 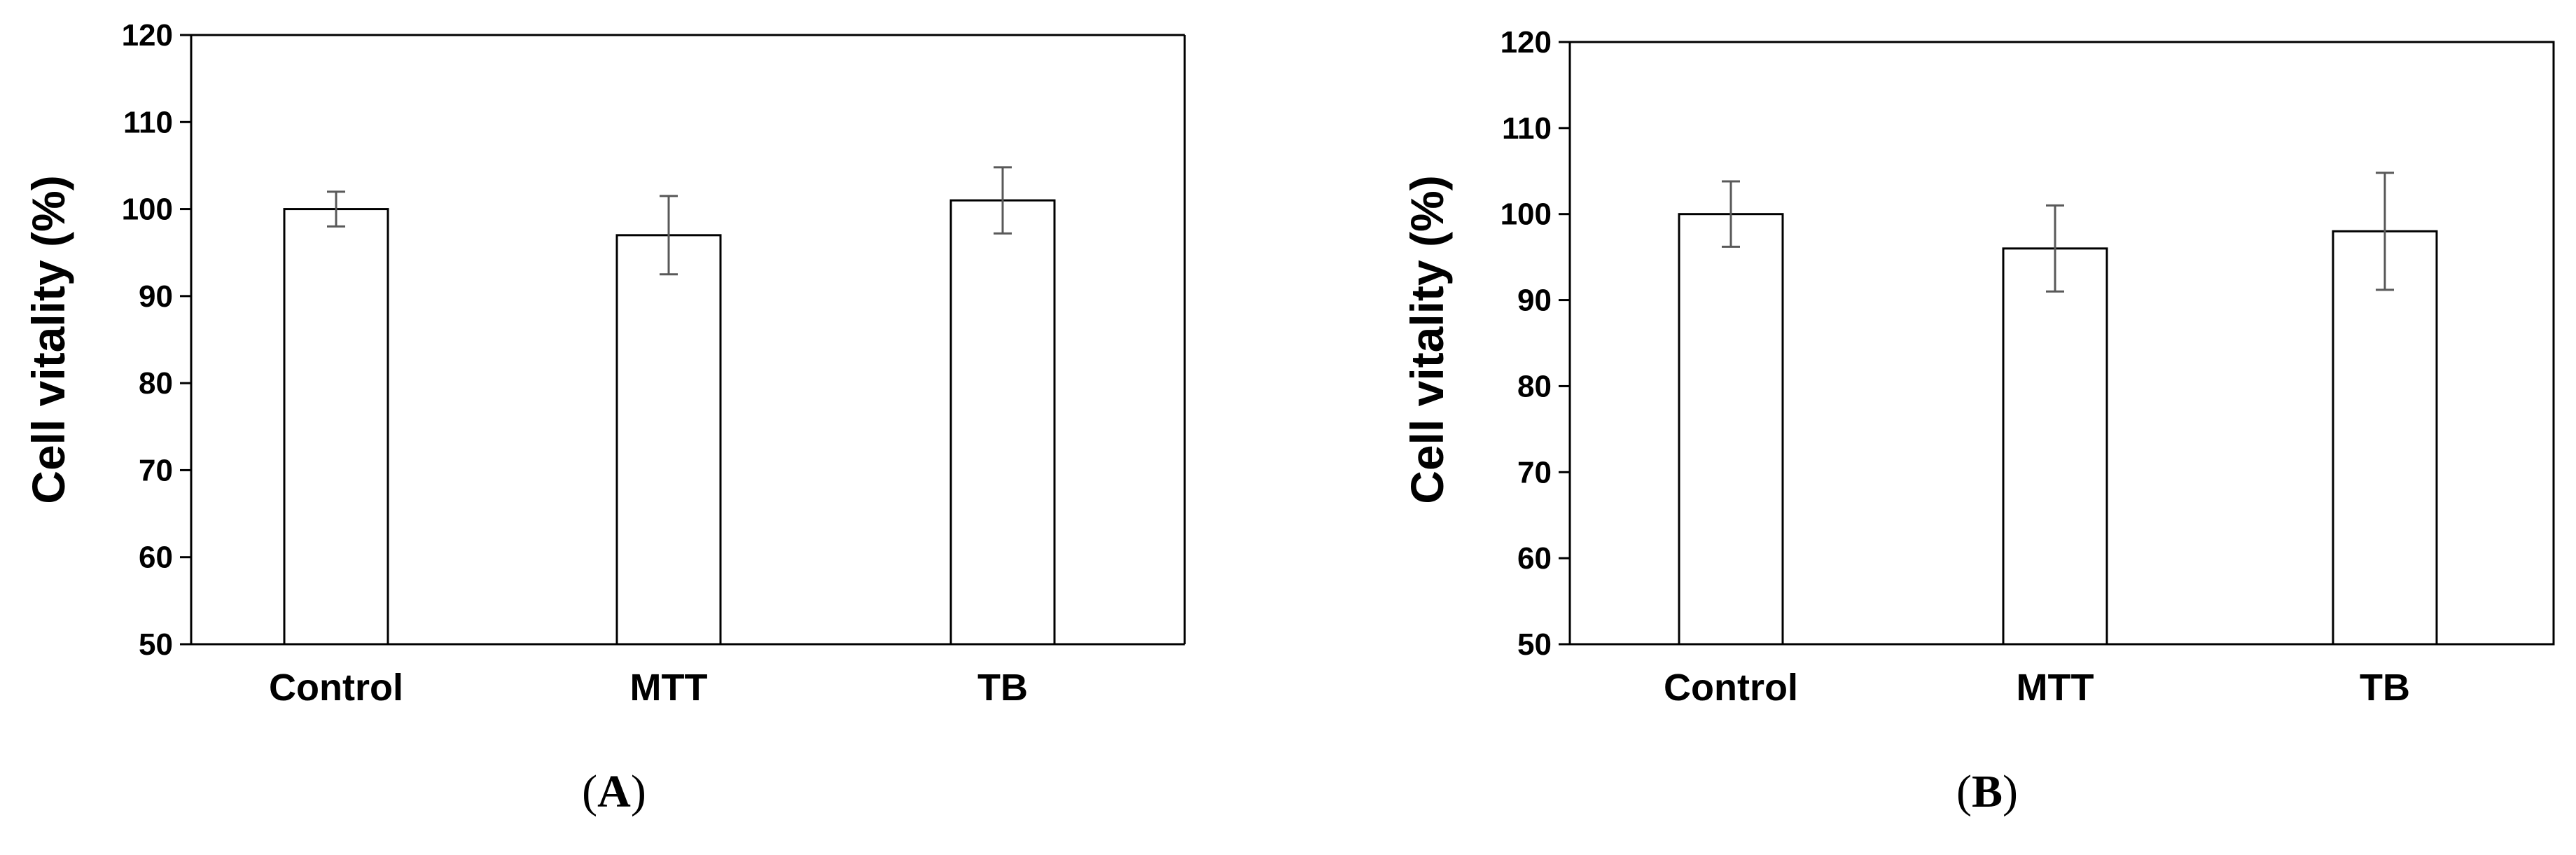 I want to click on panel-b-error-bar-mtt, so click(x=2055, y=248).